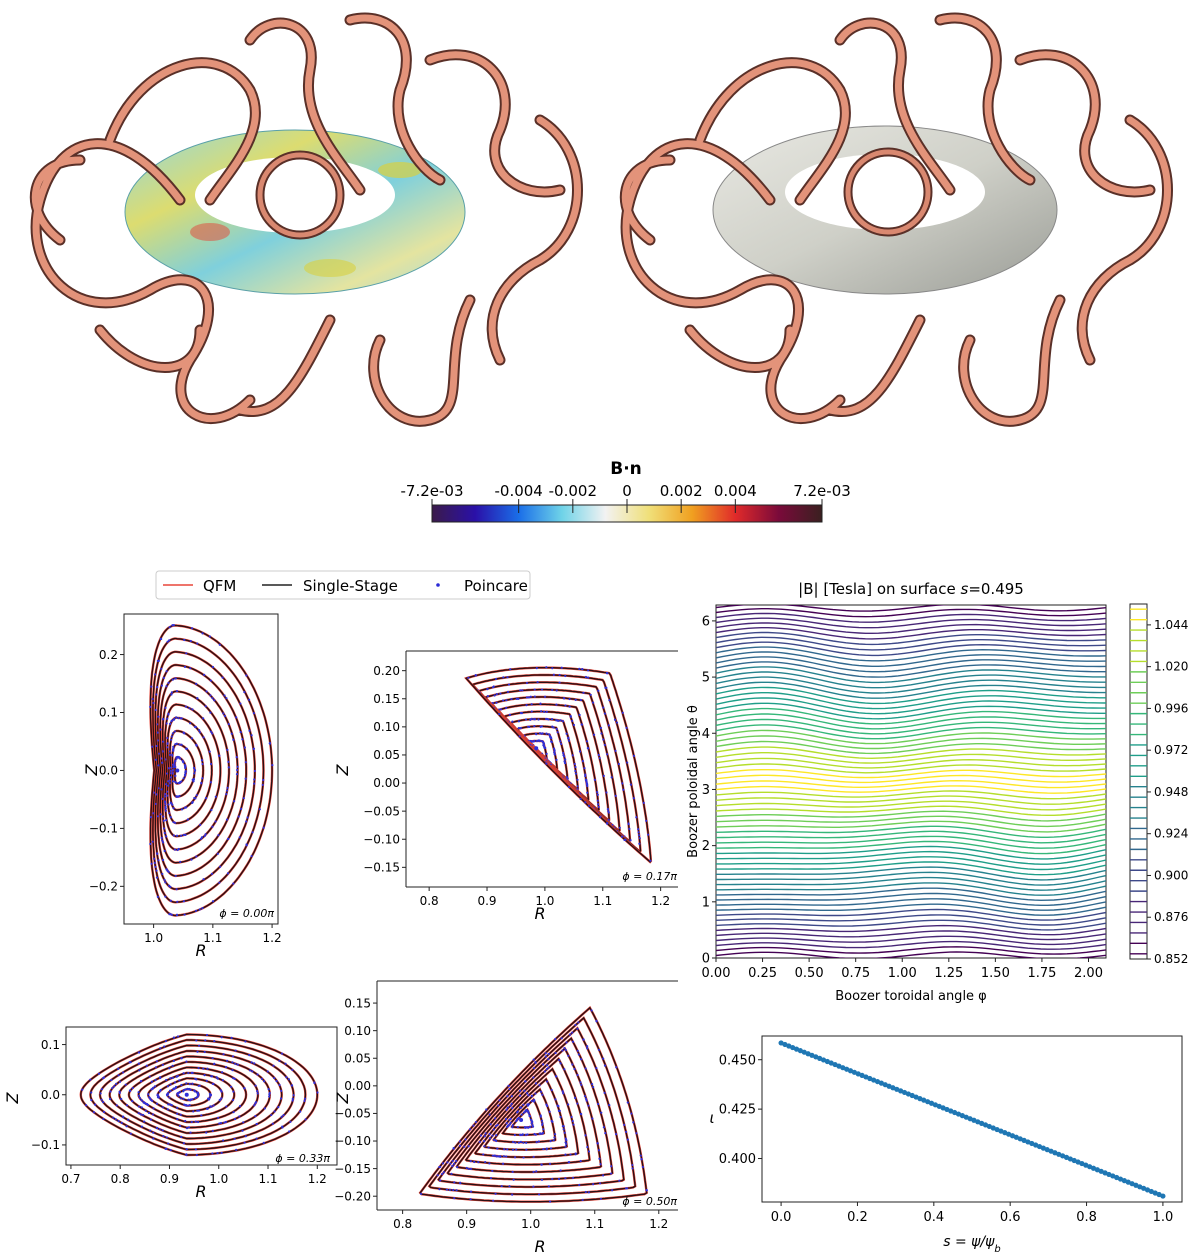 Image resolution: width=1199 pixels, height=1257 pixels. What do you see at coordinates (246, 913) in the screenshot?
I see `phi-annotation: ϕ = 0.00π` at bounding box center [246, 913].